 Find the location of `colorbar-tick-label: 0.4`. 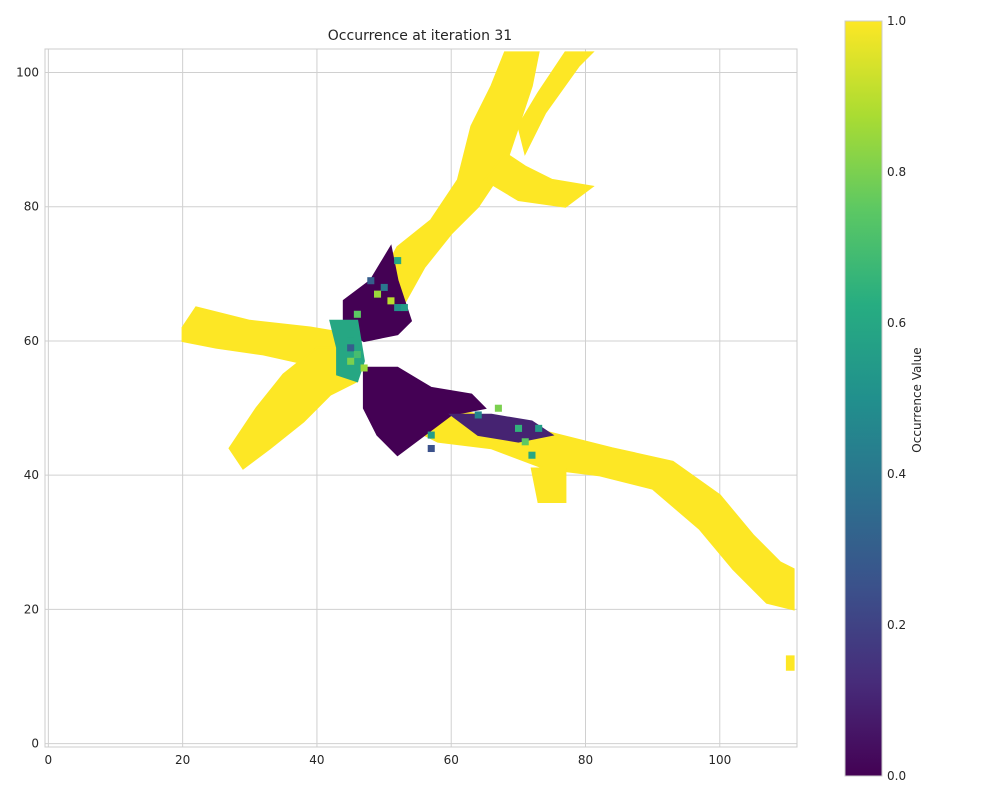

colorbar-tick-label: 0.4 is located at coordinates (896, 474).